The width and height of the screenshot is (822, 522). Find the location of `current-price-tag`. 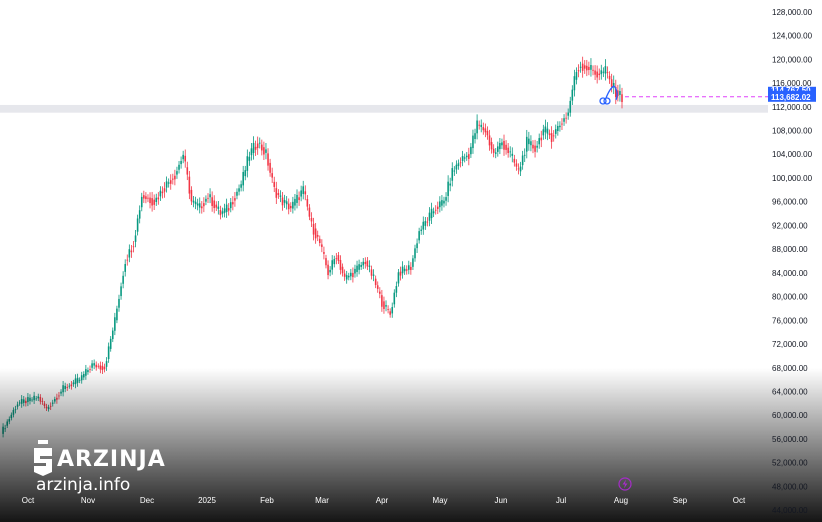

current-price-tag is located at coordinates (792, 96).